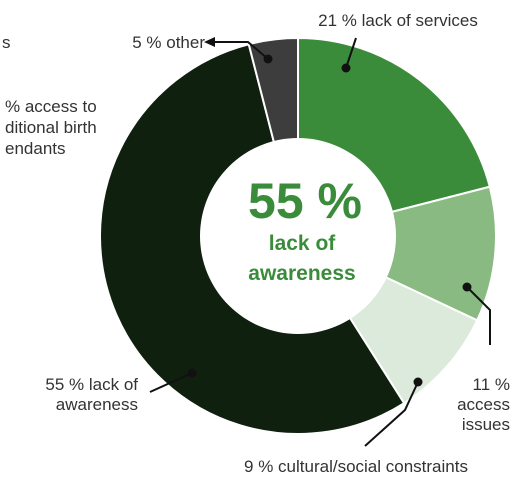  Describe the element at coordinates (91, 384) in the screenshot. I see `slice-label-3-line-0: 55 % lack of` at that location.